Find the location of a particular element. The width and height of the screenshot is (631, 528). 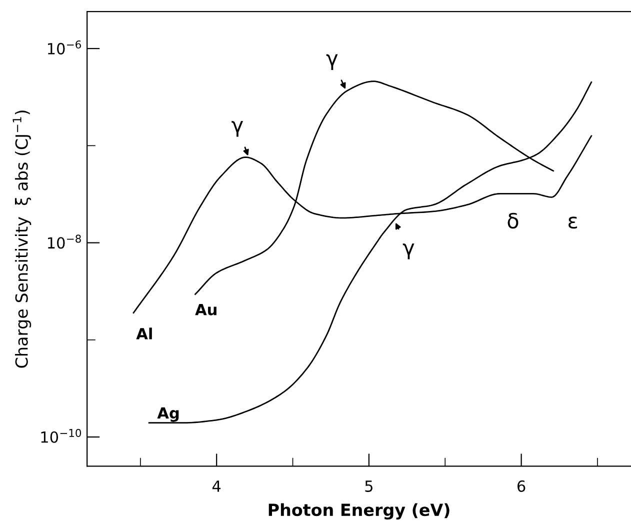

series-label: Ag is located at coordinates (168, 414).